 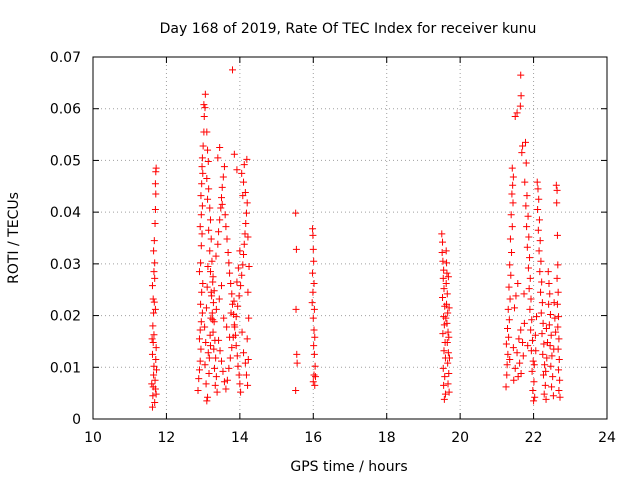 What do you see at coordinates (14, 238) in the screenshot?
I see `y-axis-title: ROTI / TECUs` at bounding box center [14, 238].